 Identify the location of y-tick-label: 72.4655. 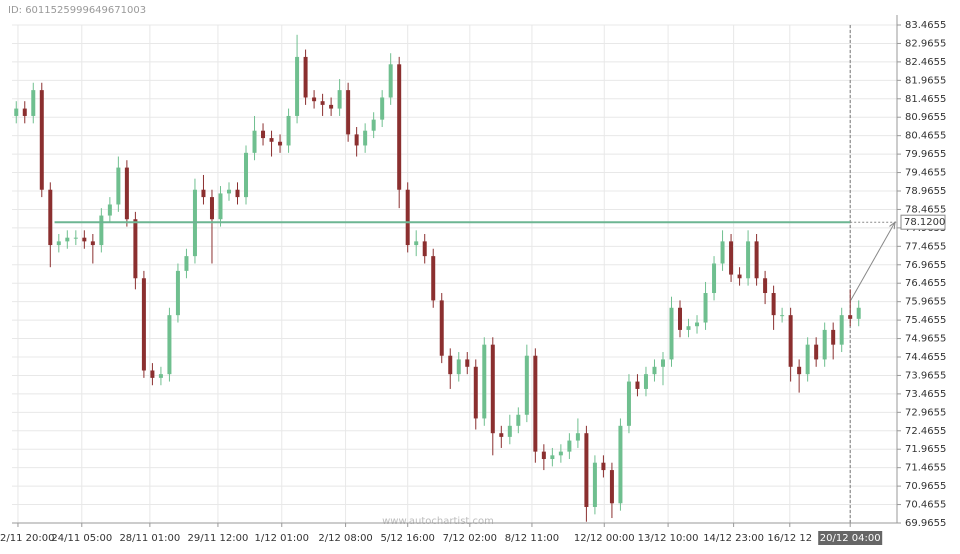
(925, 431).